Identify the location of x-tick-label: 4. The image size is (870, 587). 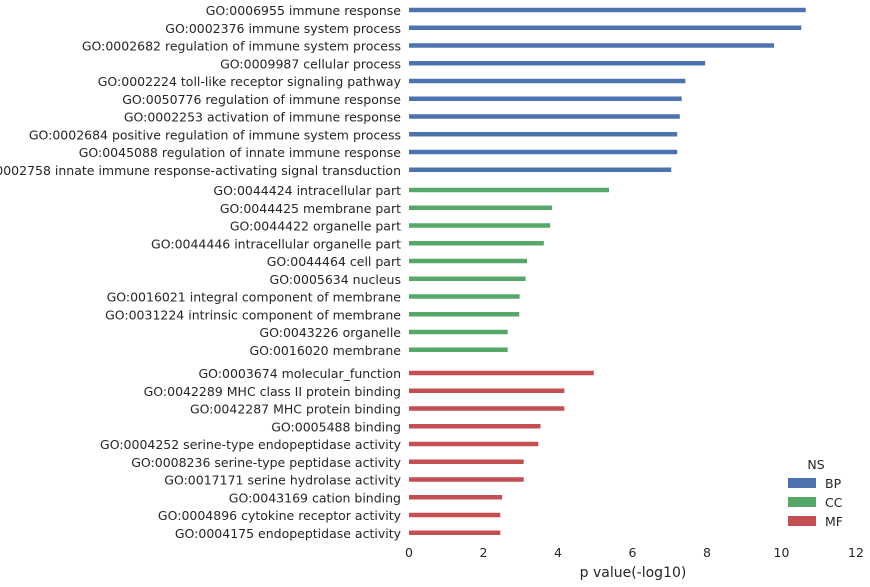
(558, 552).